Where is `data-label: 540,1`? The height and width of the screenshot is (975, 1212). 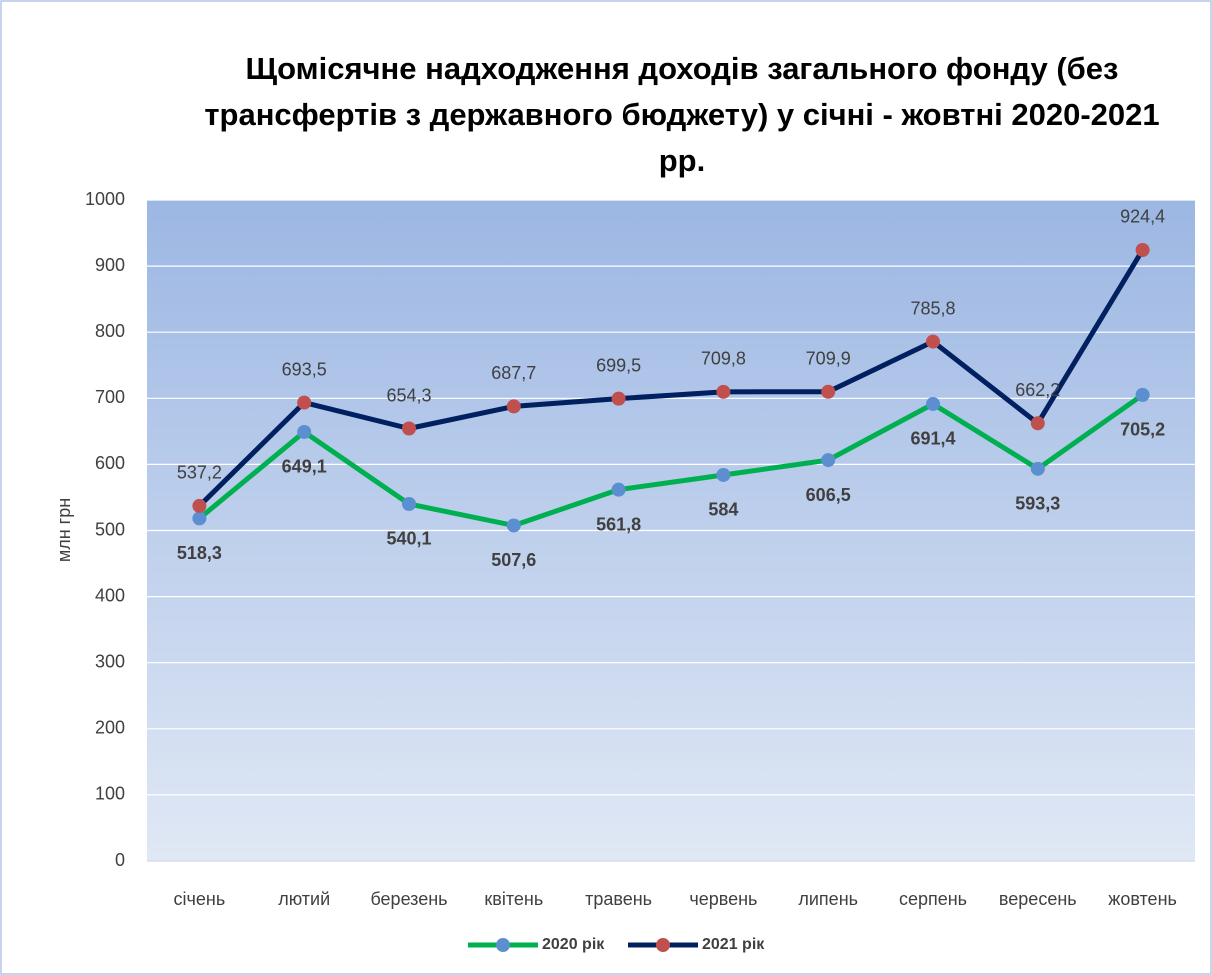
data-label: 540,1 is located at coordinates (408, 539).